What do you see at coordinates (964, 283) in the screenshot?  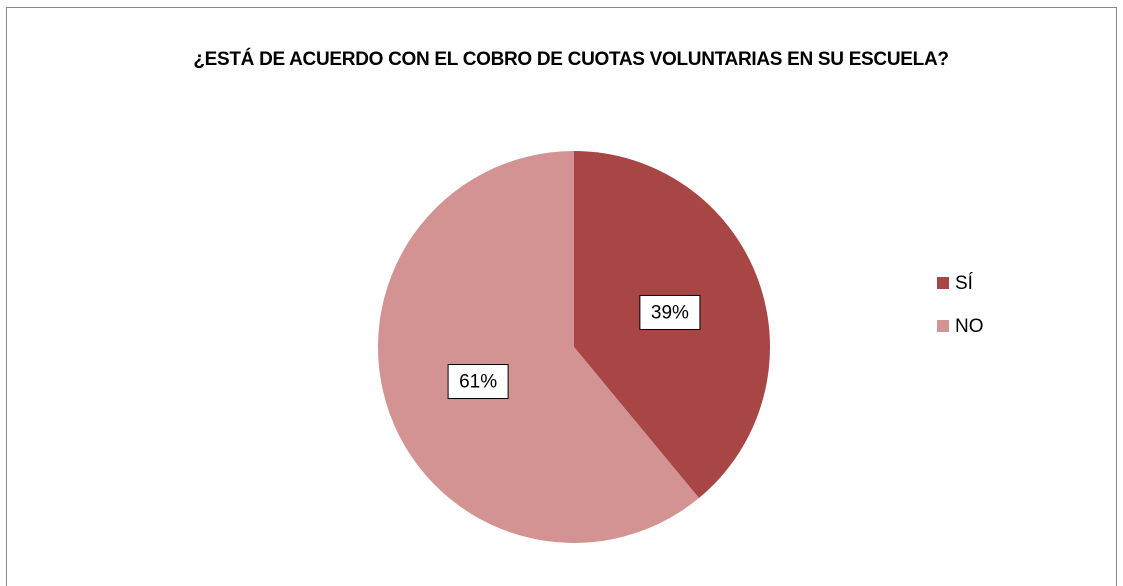 I see `legend-label: SÍ` at bounding box center [964, 283].